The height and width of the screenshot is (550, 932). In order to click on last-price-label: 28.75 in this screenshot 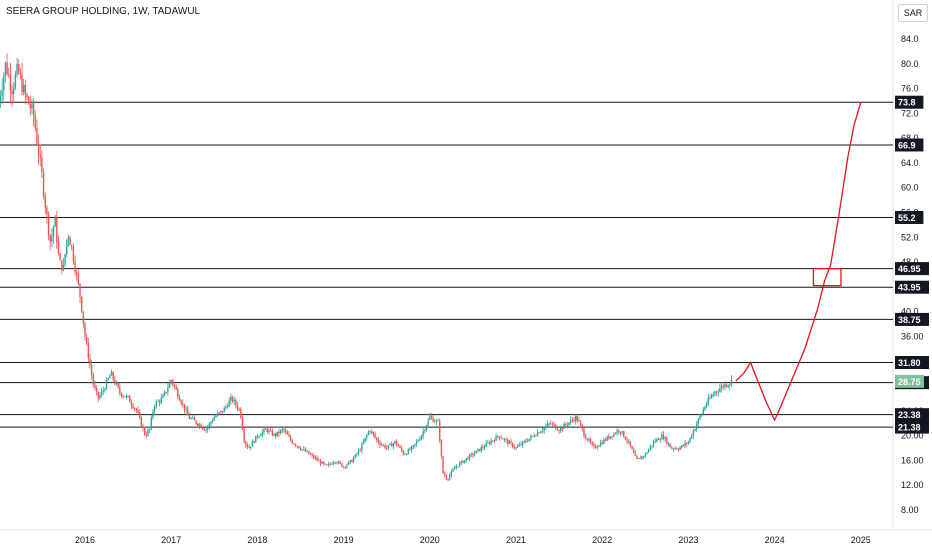, I will do `click(909, 382)`.